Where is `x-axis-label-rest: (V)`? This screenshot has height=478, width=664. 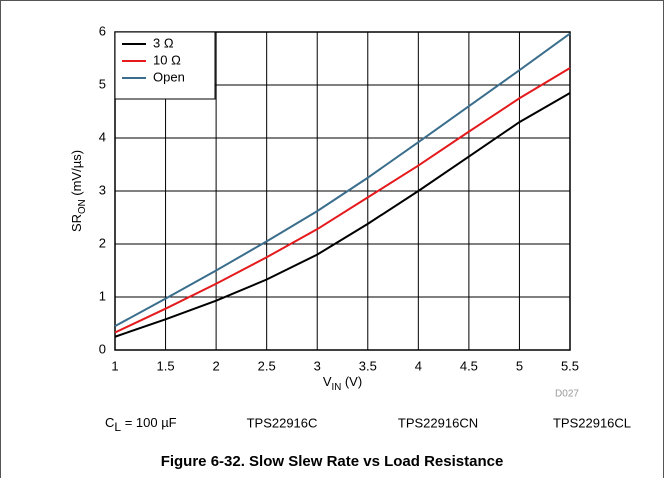
x-axis-label-rest: (V) is located at coordinates (351, 381).